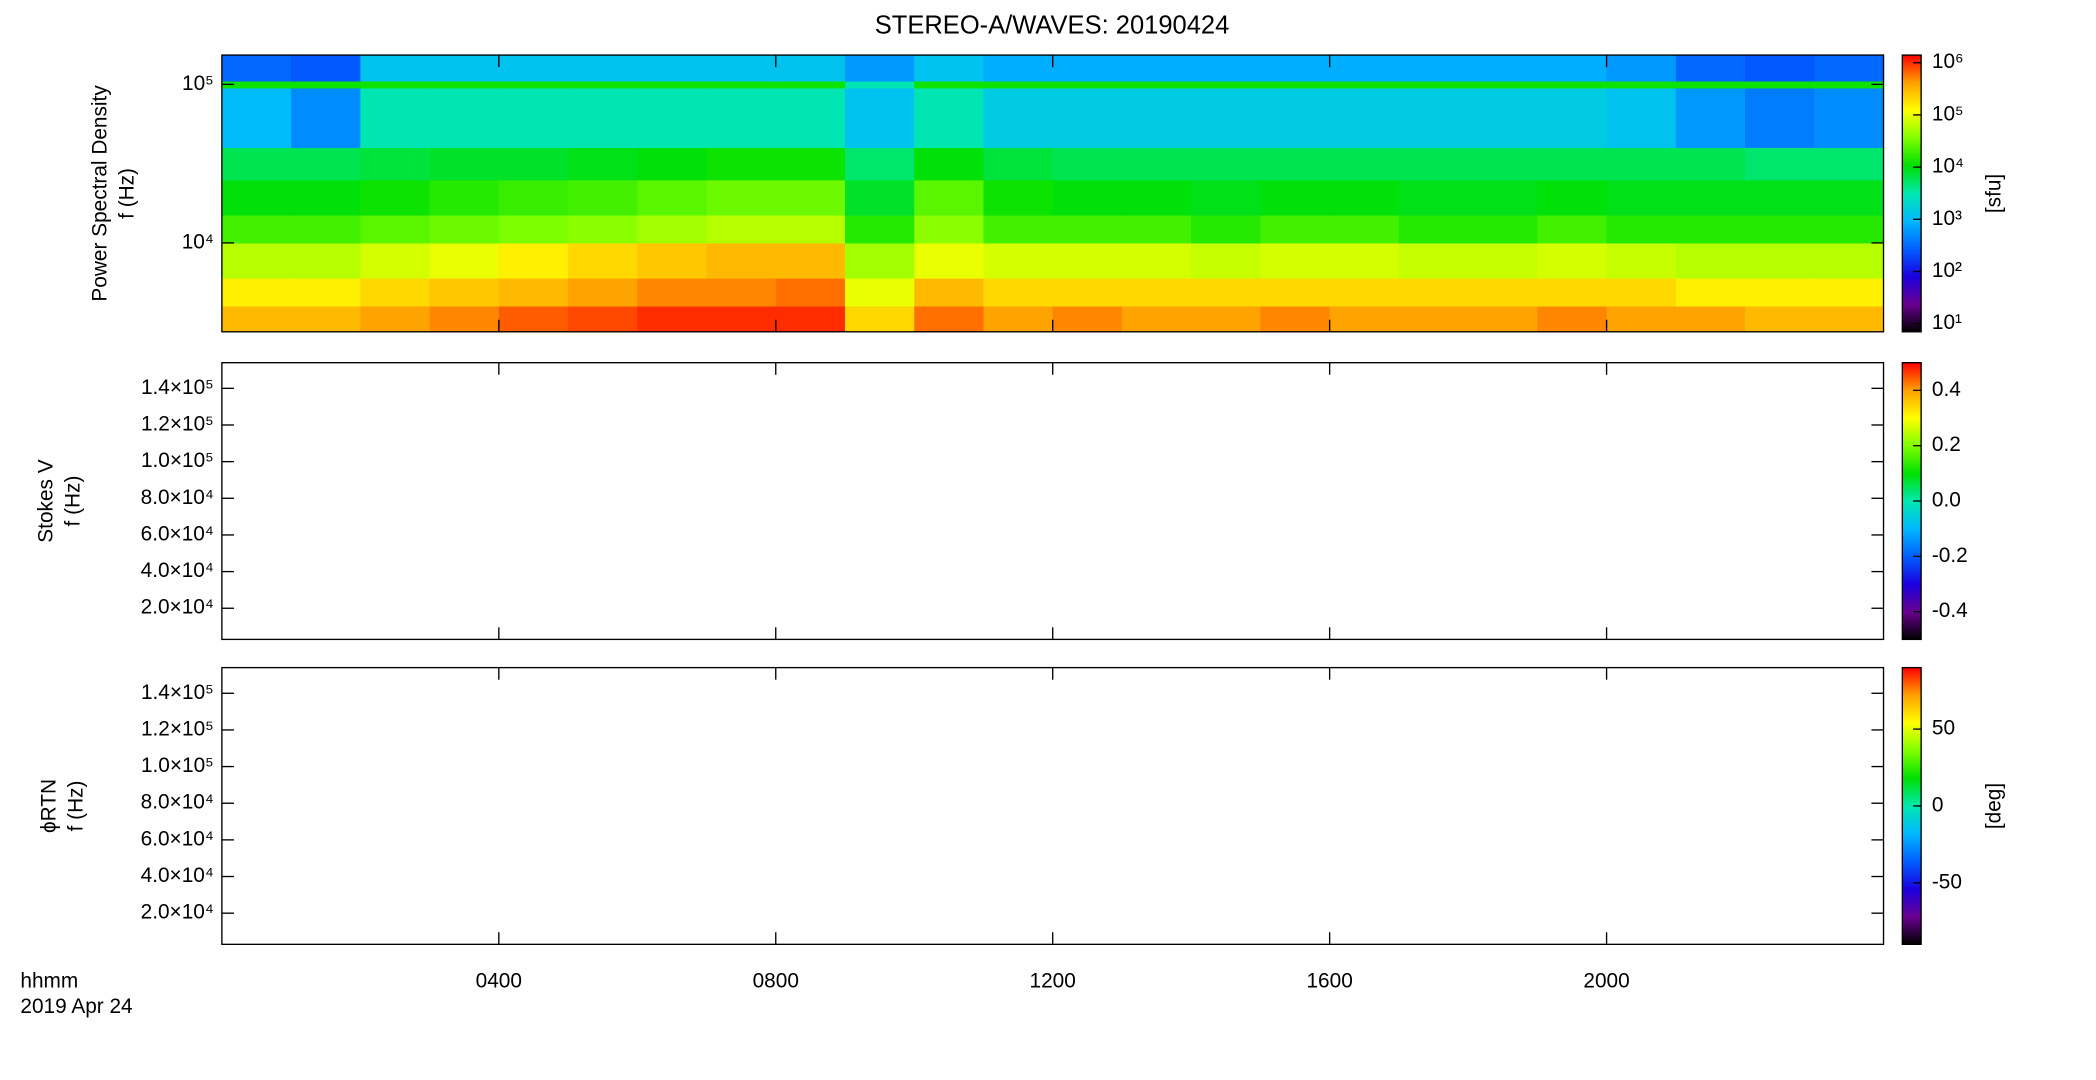 This screenshot has height=1080, width=2096. What do you see at coordinates (1606, 980) in the screenshot?
I see `x-tick-label: 2000` at bounding box center [1606, 980].